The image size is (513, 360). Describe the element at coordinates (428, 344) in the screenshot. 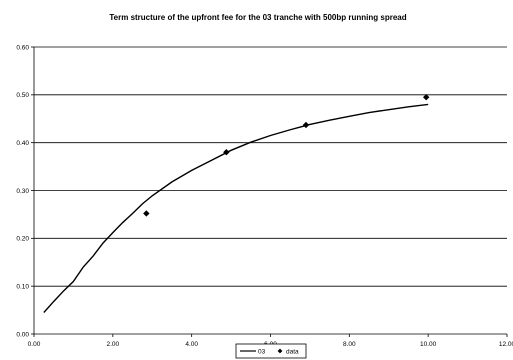

I see `x-tick-label: 10.00` at that location.